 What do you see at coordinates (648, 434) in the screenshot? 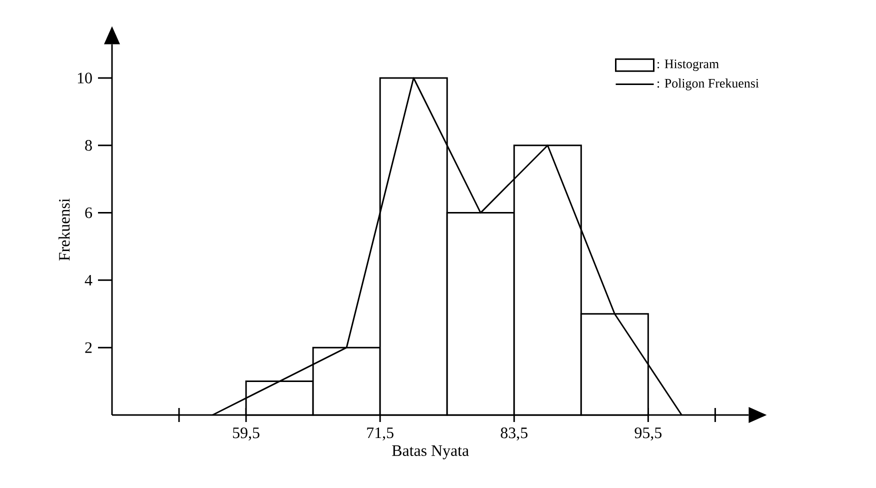
I see `x-tick-label: 95,5` at bounding box center [648, 434].